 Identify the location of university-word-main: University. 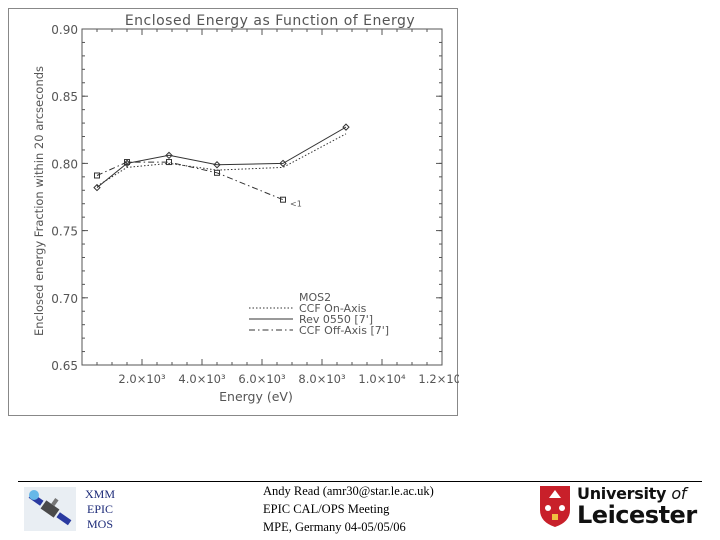
(624, 493).